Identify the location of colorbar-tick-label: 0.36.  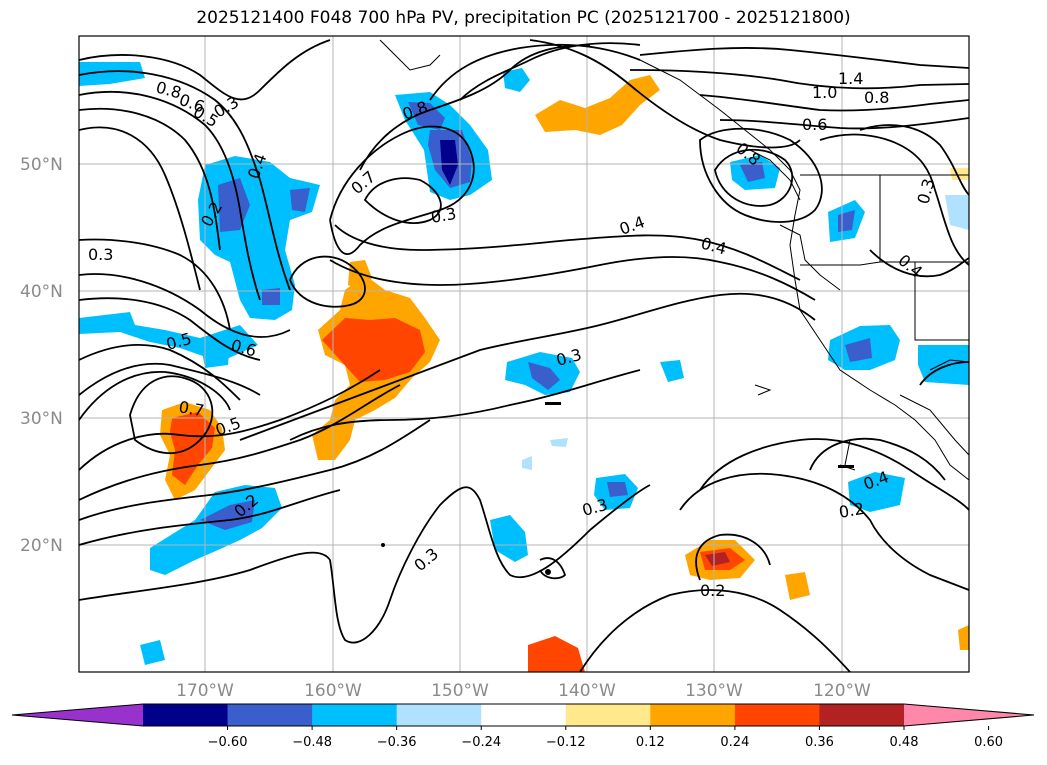
(819, 742).